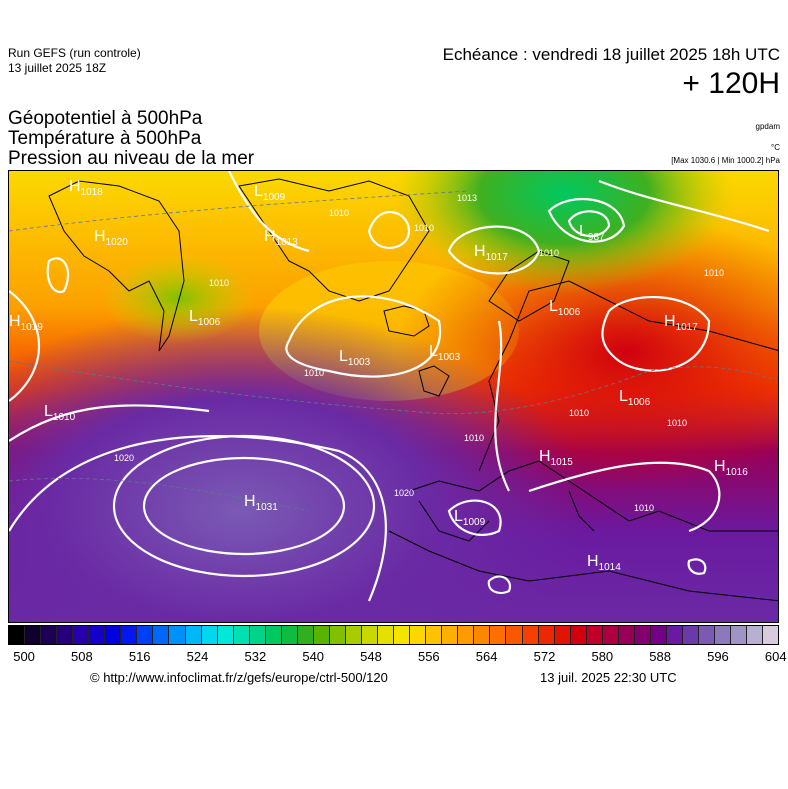  I want to click on run-title: Run GEFS (run controle), so click(74, 53).